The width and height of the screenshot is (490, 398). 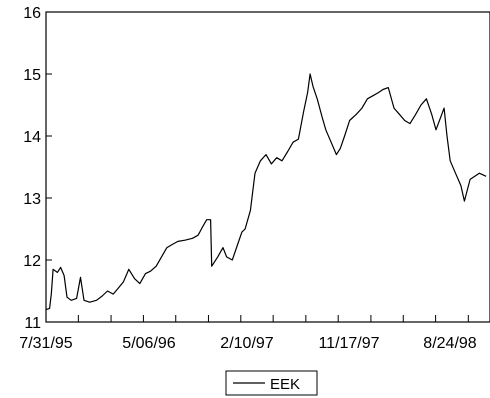 I want to click on legend: EEK, so click(x=271, y=383).